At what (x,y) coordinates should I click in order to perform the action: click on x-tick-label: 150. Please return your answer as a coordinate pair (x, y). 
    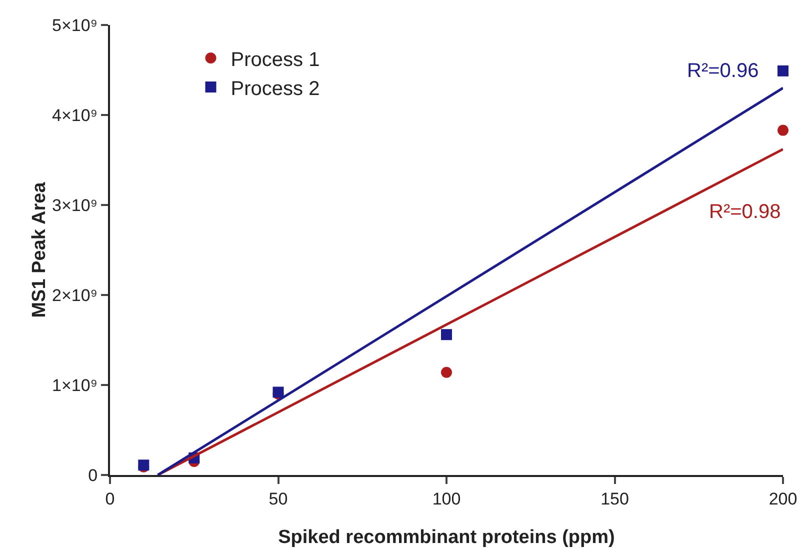
    Looking at the image, I should click on (614, 498).